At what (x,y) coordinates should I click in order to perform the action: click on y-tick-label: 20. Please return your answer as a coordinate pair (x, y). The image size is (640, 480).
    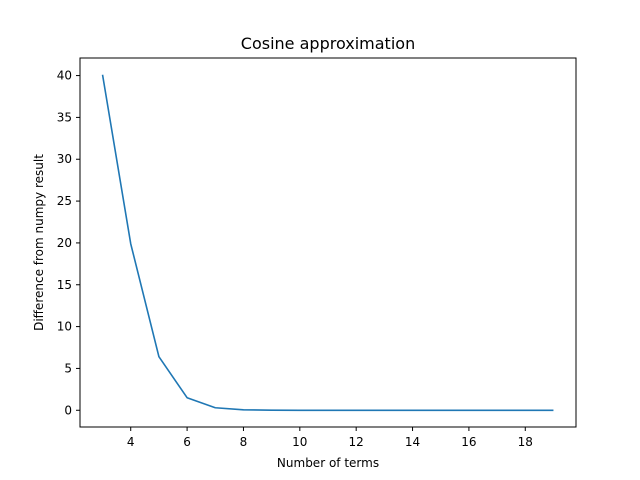
    Looking at the image, I should click on (64, 243).